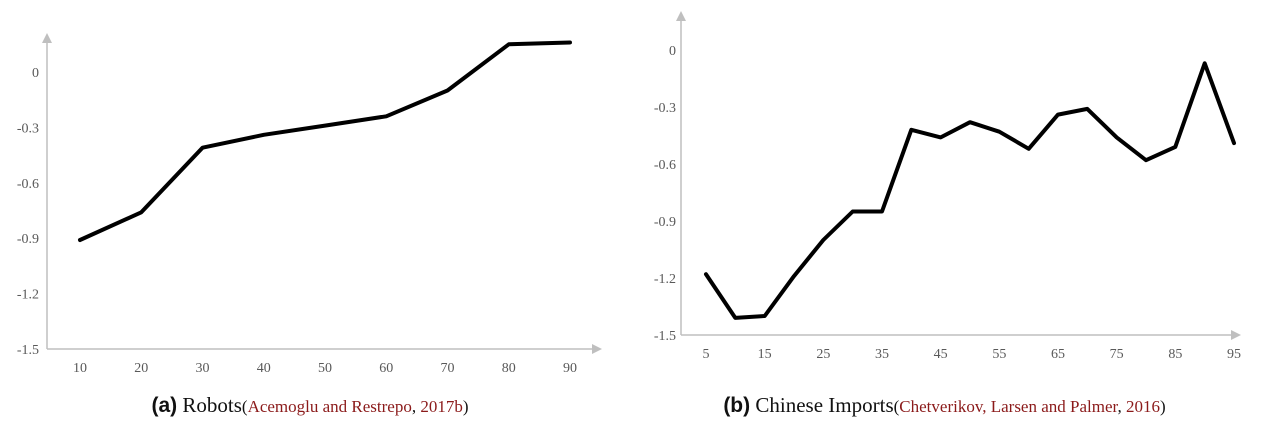 Image resolution: width=1261 pixels, height=423 pixels. What do you see at coordinates (737, 405) in the screenshot?
I see `caption-letter: (b)` at bounding box center [737, 405].